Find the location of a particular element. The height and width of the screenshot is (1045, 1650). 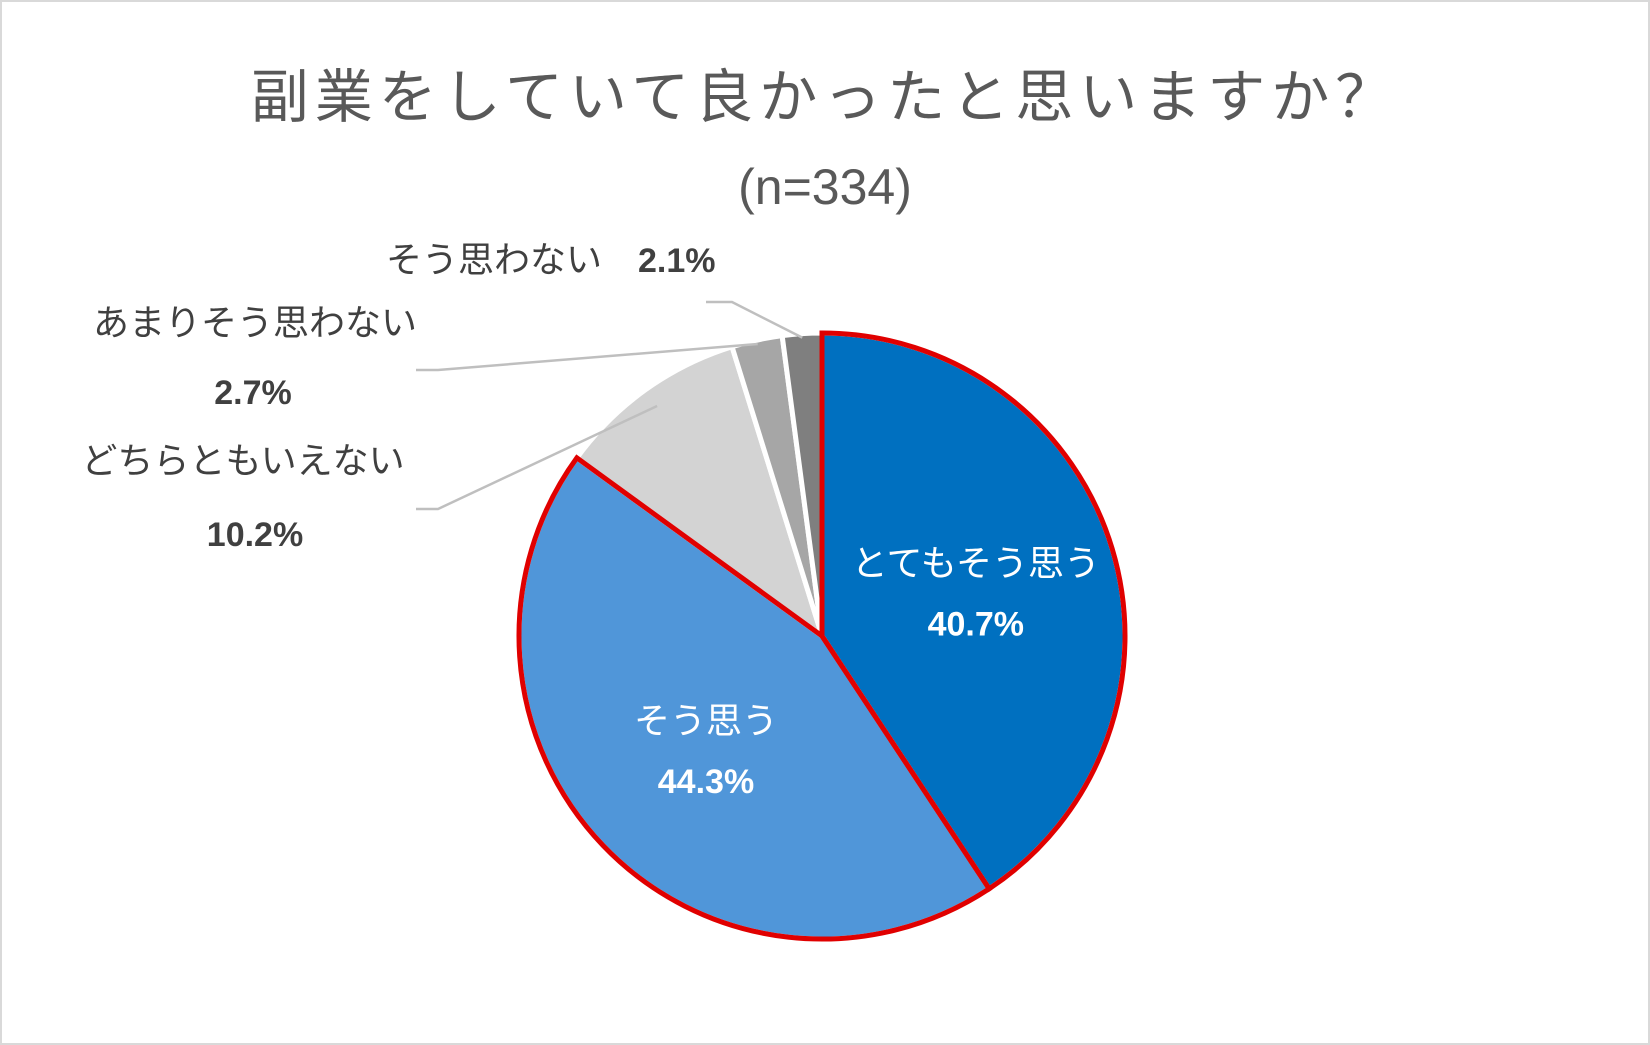

slice-4-name-label: あまりそう思わない is located at coordinates (255, 323).